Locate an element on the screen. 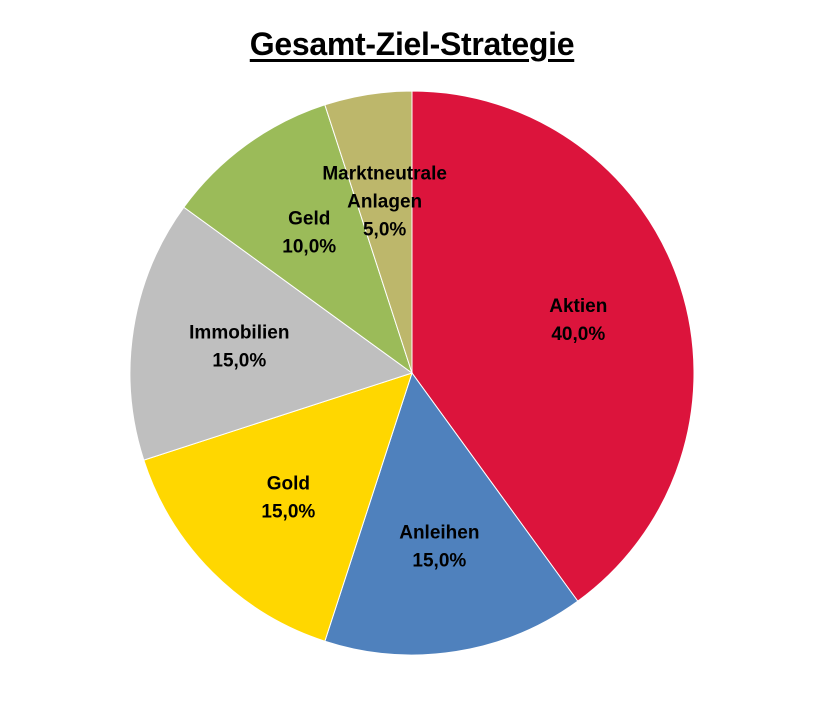 Image resolution: width=840 pixels, height=723 pixels. slice-value-marktneutrale-anlagen: 5,0% is located at coordinates (384, 229).